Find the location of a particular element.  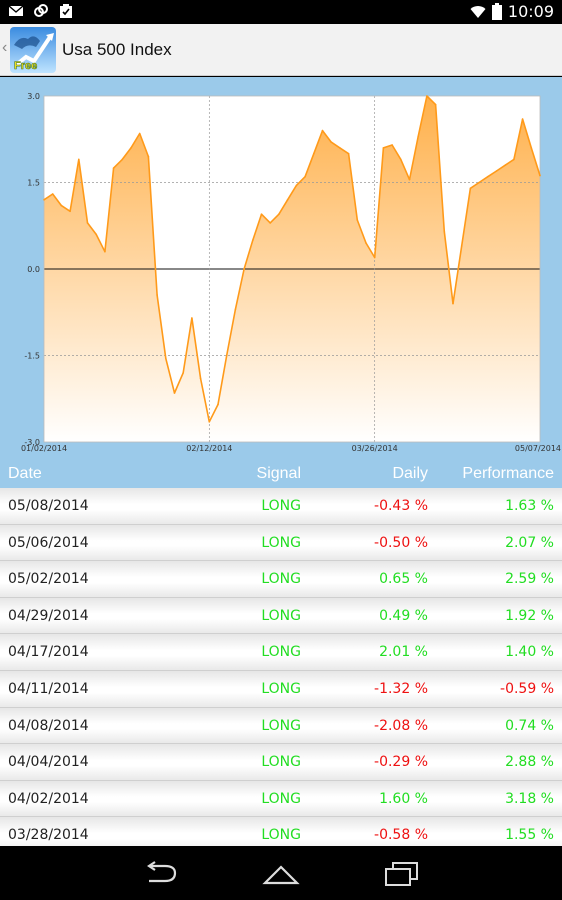

table-row: 04/02/2014 LONG 1.60 % 3.18 % is located at coordinates (281, 799).